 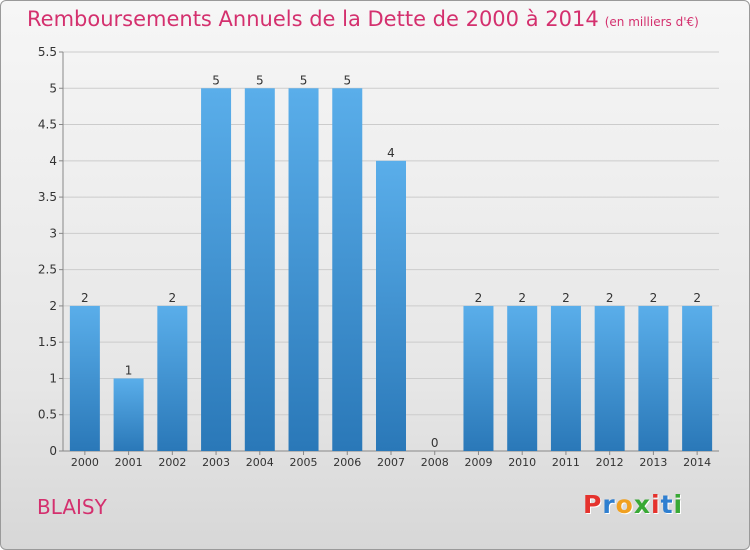 I want to click on y-tick-label: 0.5, so click(x=47, y=415).